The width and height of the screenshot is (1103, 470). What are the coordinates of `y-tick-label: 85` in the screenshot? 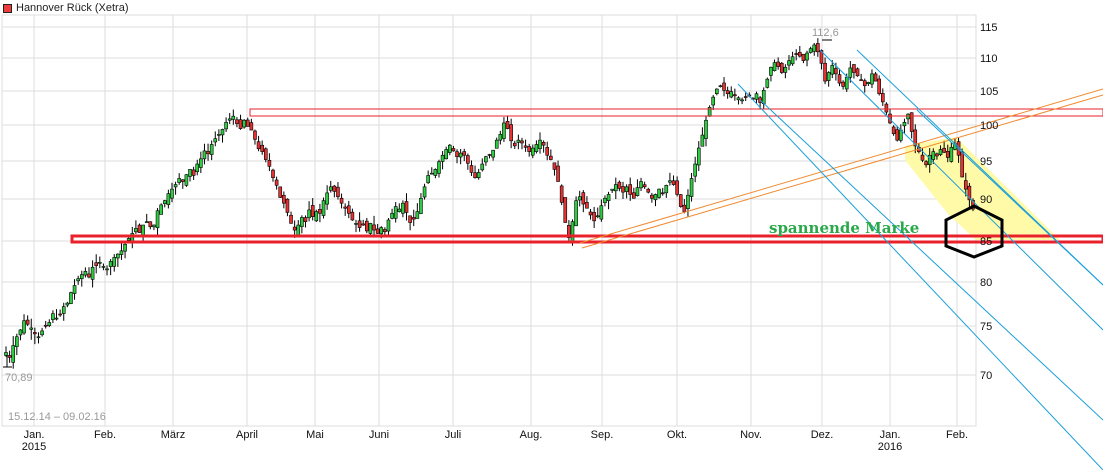 It's located at (986, 242).